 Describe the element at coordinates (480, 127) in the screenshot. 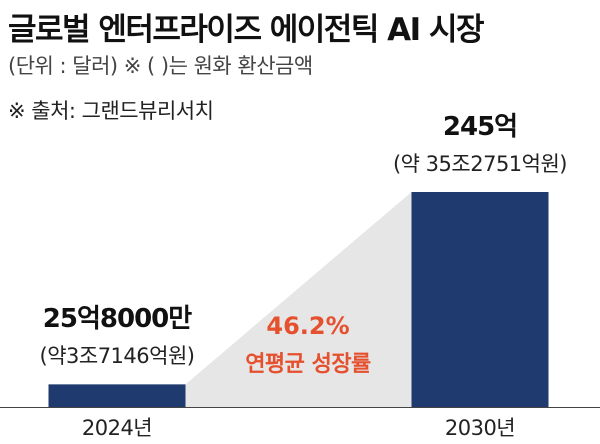

I see `bar-value-label-2: 245억` at that location.